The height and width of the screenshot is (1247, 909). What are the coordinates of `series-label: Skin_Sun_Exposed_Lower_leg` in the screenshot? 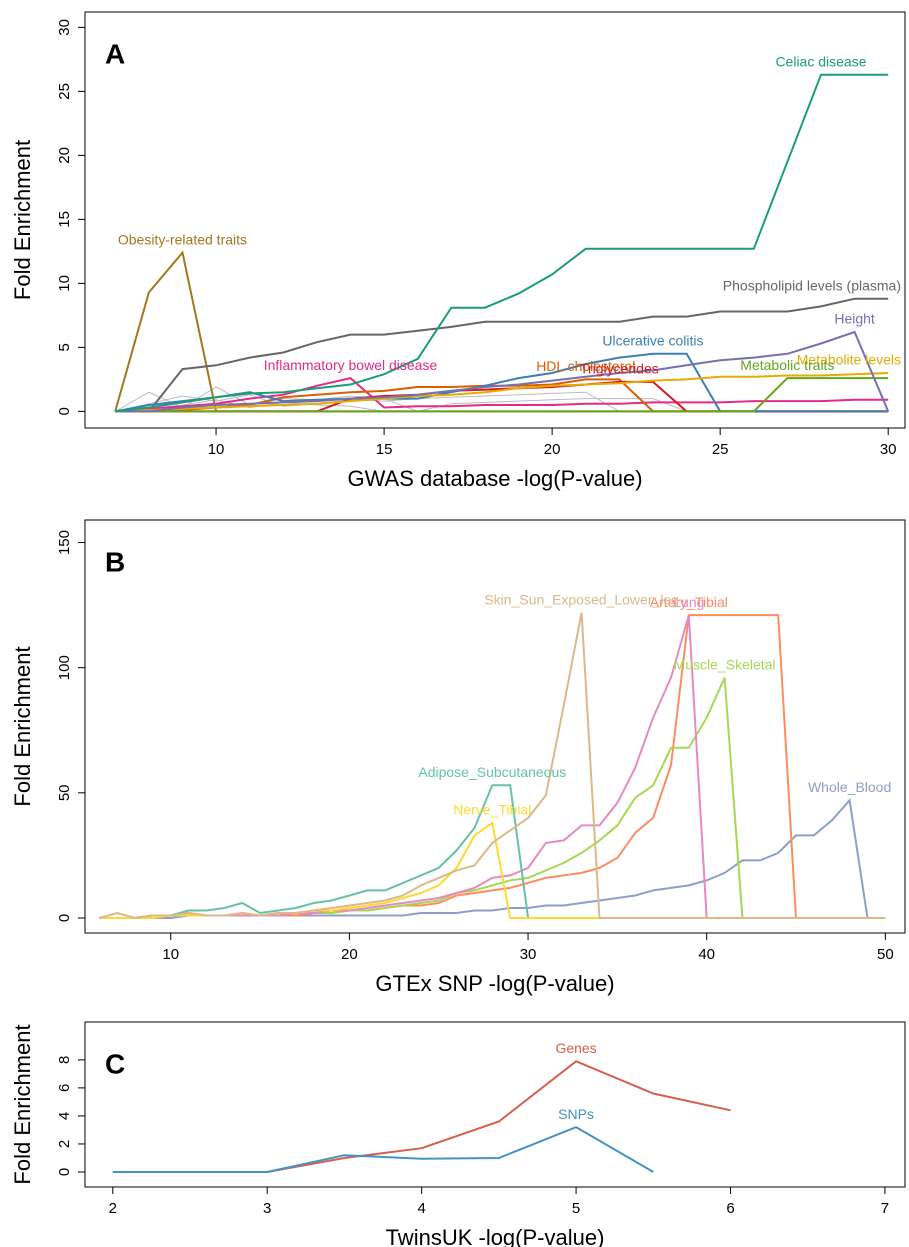 It's located at (581, 599).